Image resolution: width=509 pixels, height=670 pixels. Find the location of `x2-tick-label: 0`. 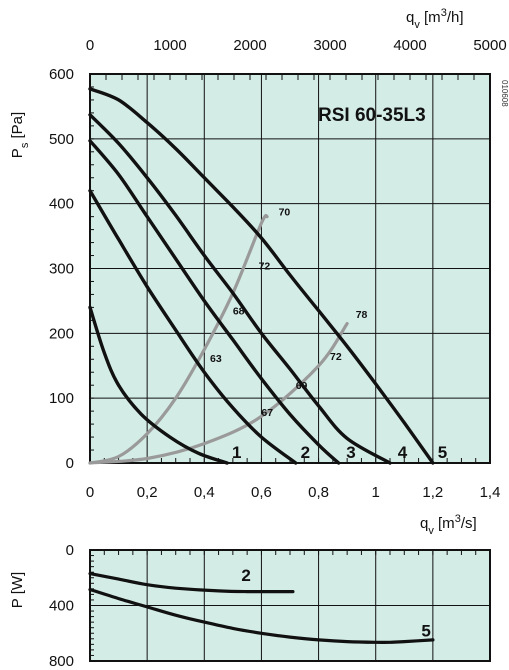

x2-tick-label: 0 is located at coordinates (90, 45).